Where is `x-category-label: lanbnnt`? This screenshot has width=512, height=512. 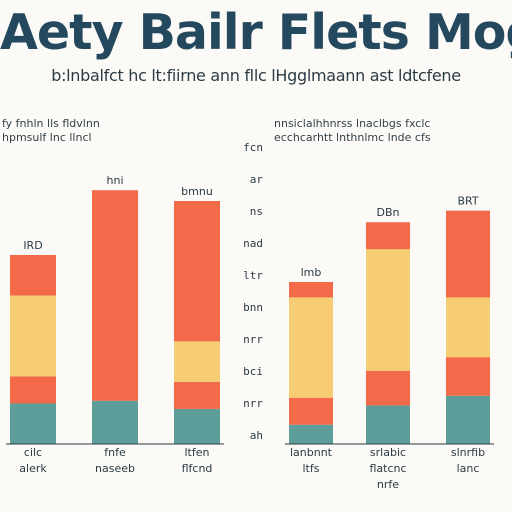 x-category-label: lanbnnt is located at coordinates (311, 452).